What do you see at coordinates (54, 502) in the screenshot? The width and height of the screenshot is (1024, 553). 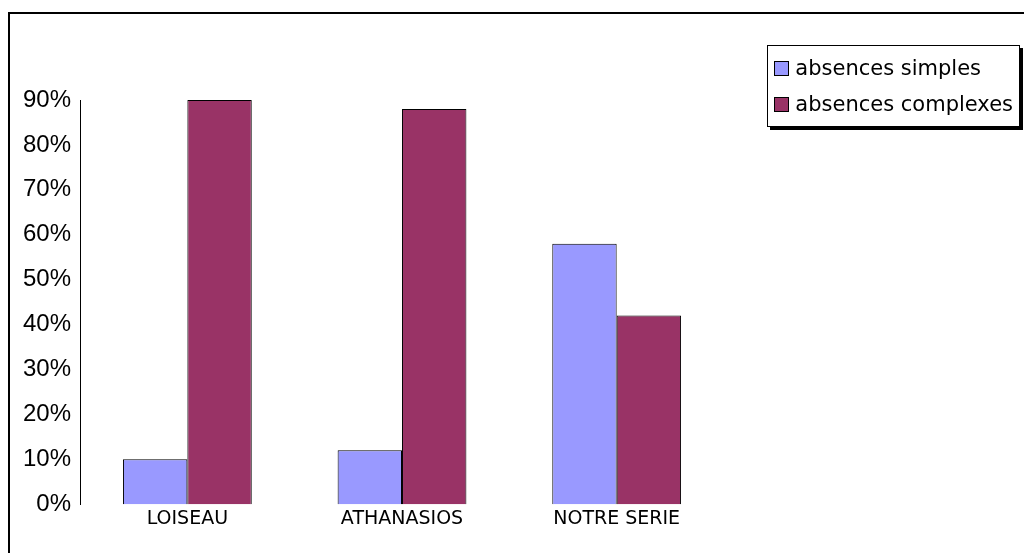 I see `y-tick-label: 0%` at bounding box center [54, 502].